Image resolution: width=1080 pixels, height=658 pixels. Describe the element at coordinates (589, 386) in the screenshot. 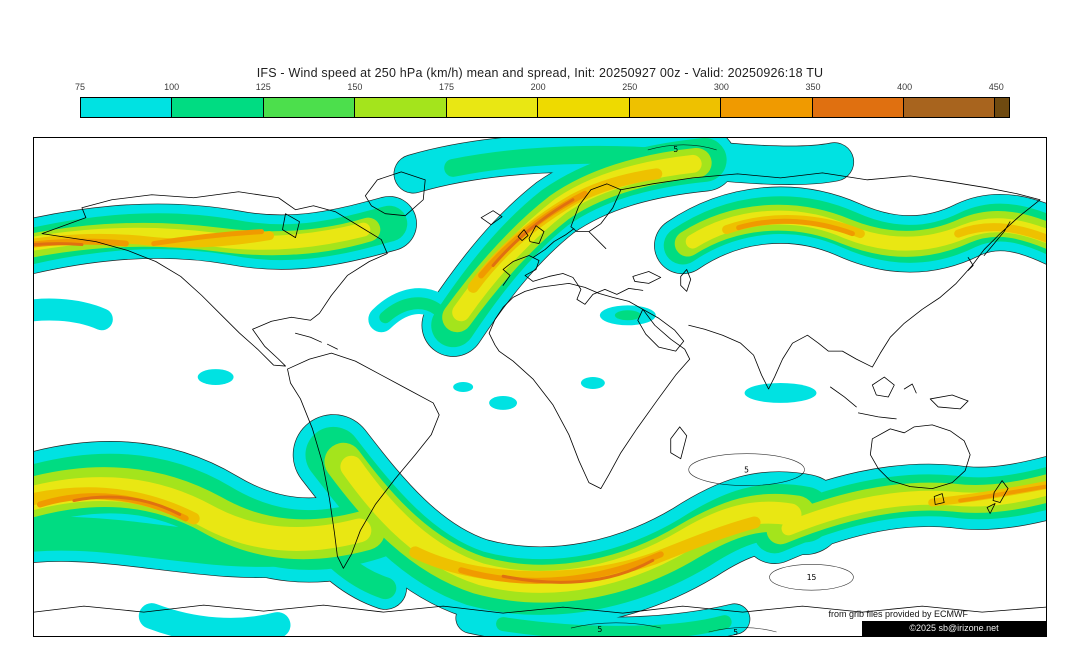

I see `coastline-africa` at that location.